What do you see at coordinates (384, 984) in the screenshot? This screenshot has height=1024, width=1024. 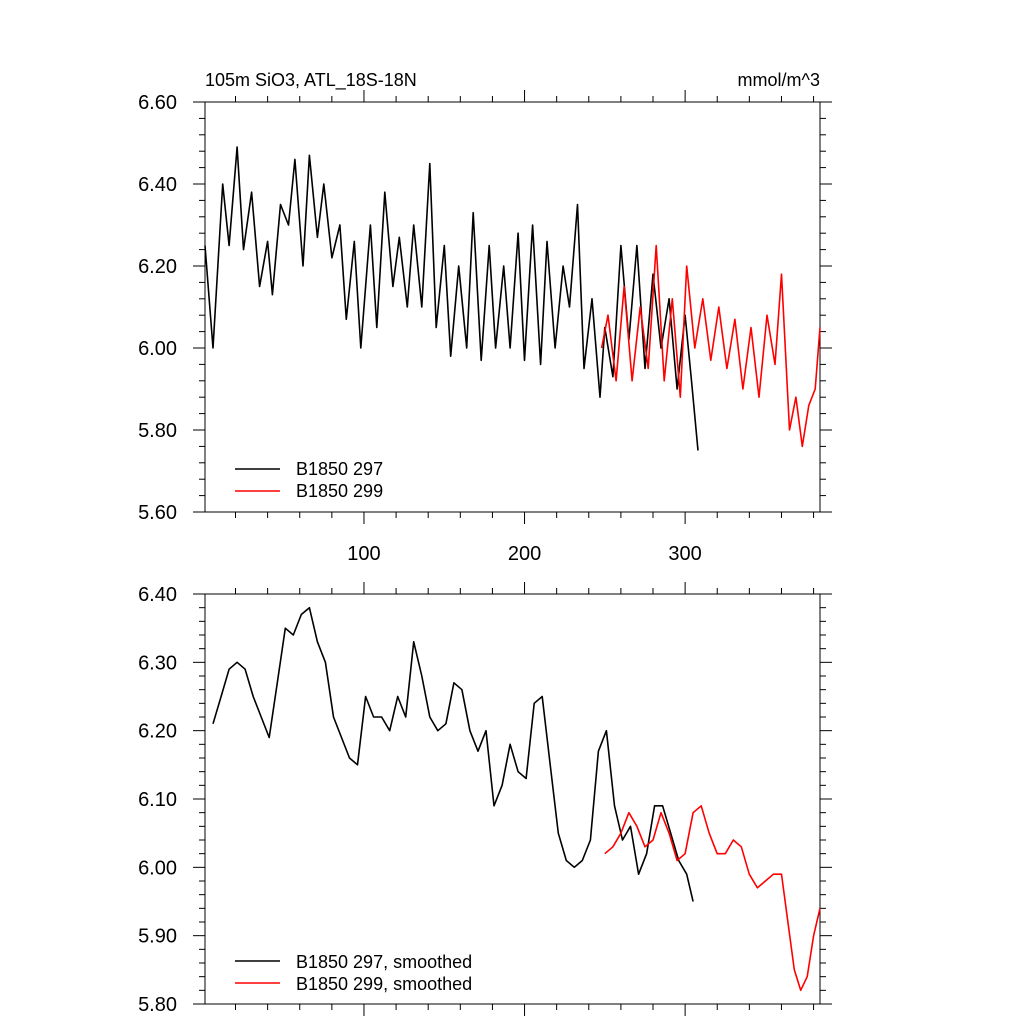 I see `legend-label-299-smoothed: B1850 299, smoothed` at bounding box center [384, 984].